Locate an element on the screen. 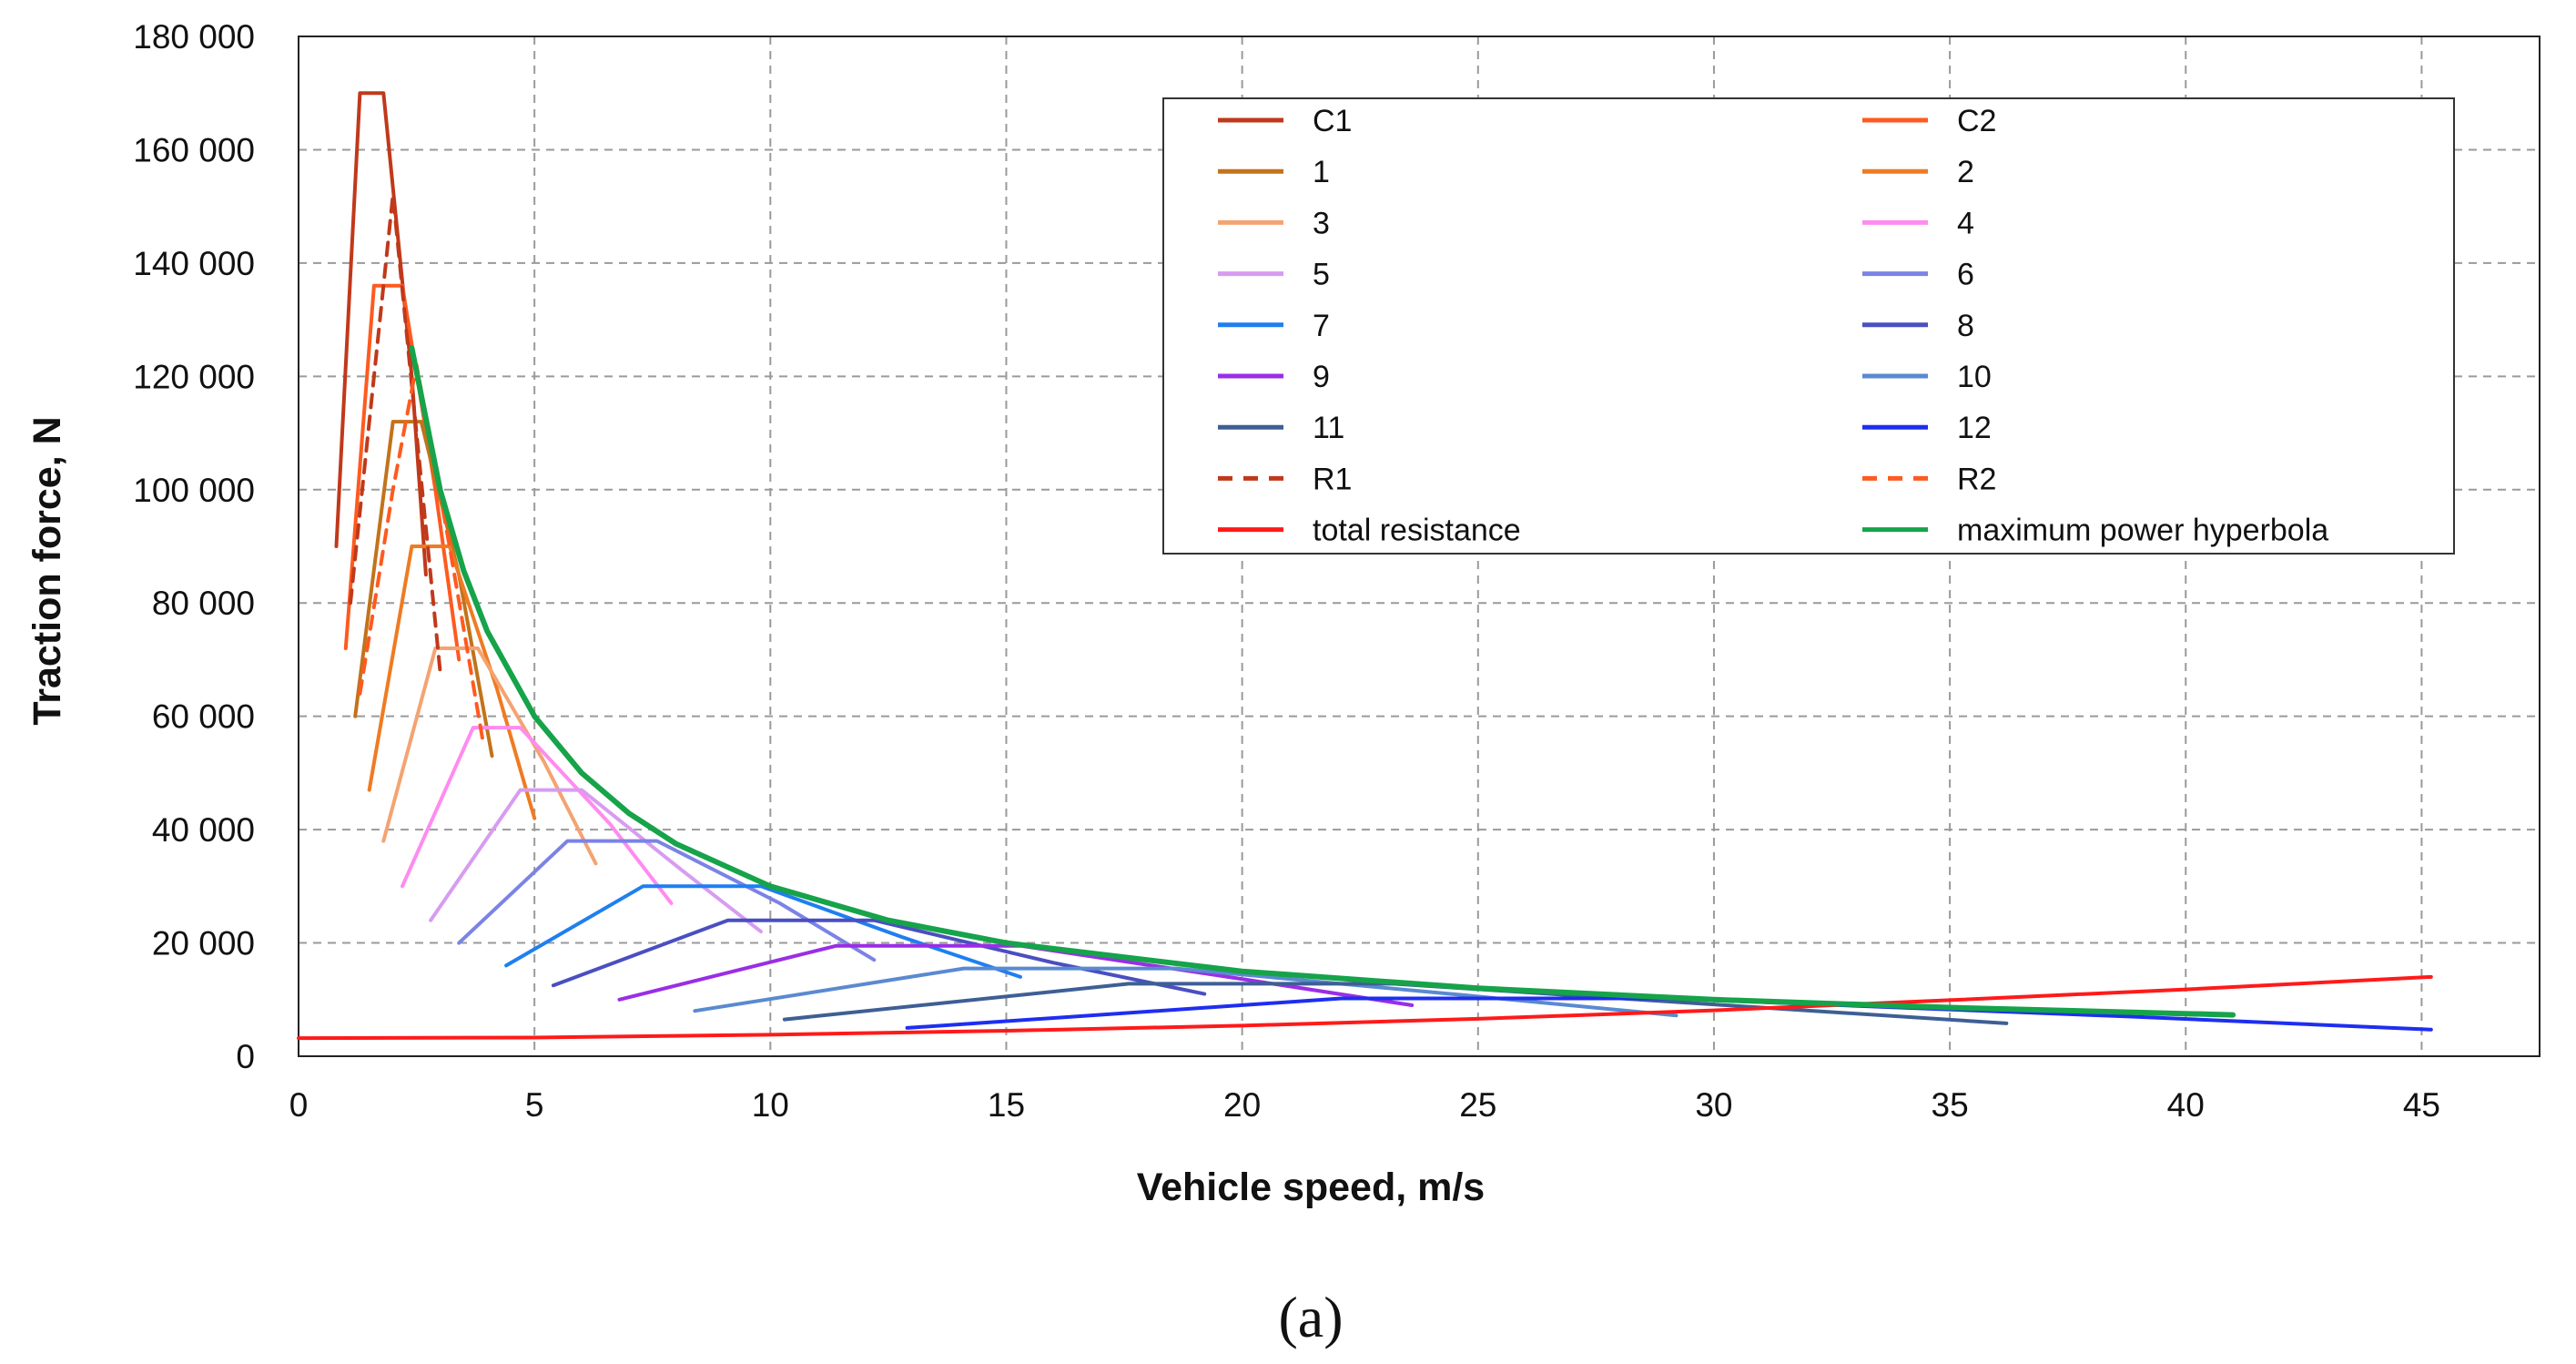  y-tick-label: 140 000 is located at coordinates (194, 263).